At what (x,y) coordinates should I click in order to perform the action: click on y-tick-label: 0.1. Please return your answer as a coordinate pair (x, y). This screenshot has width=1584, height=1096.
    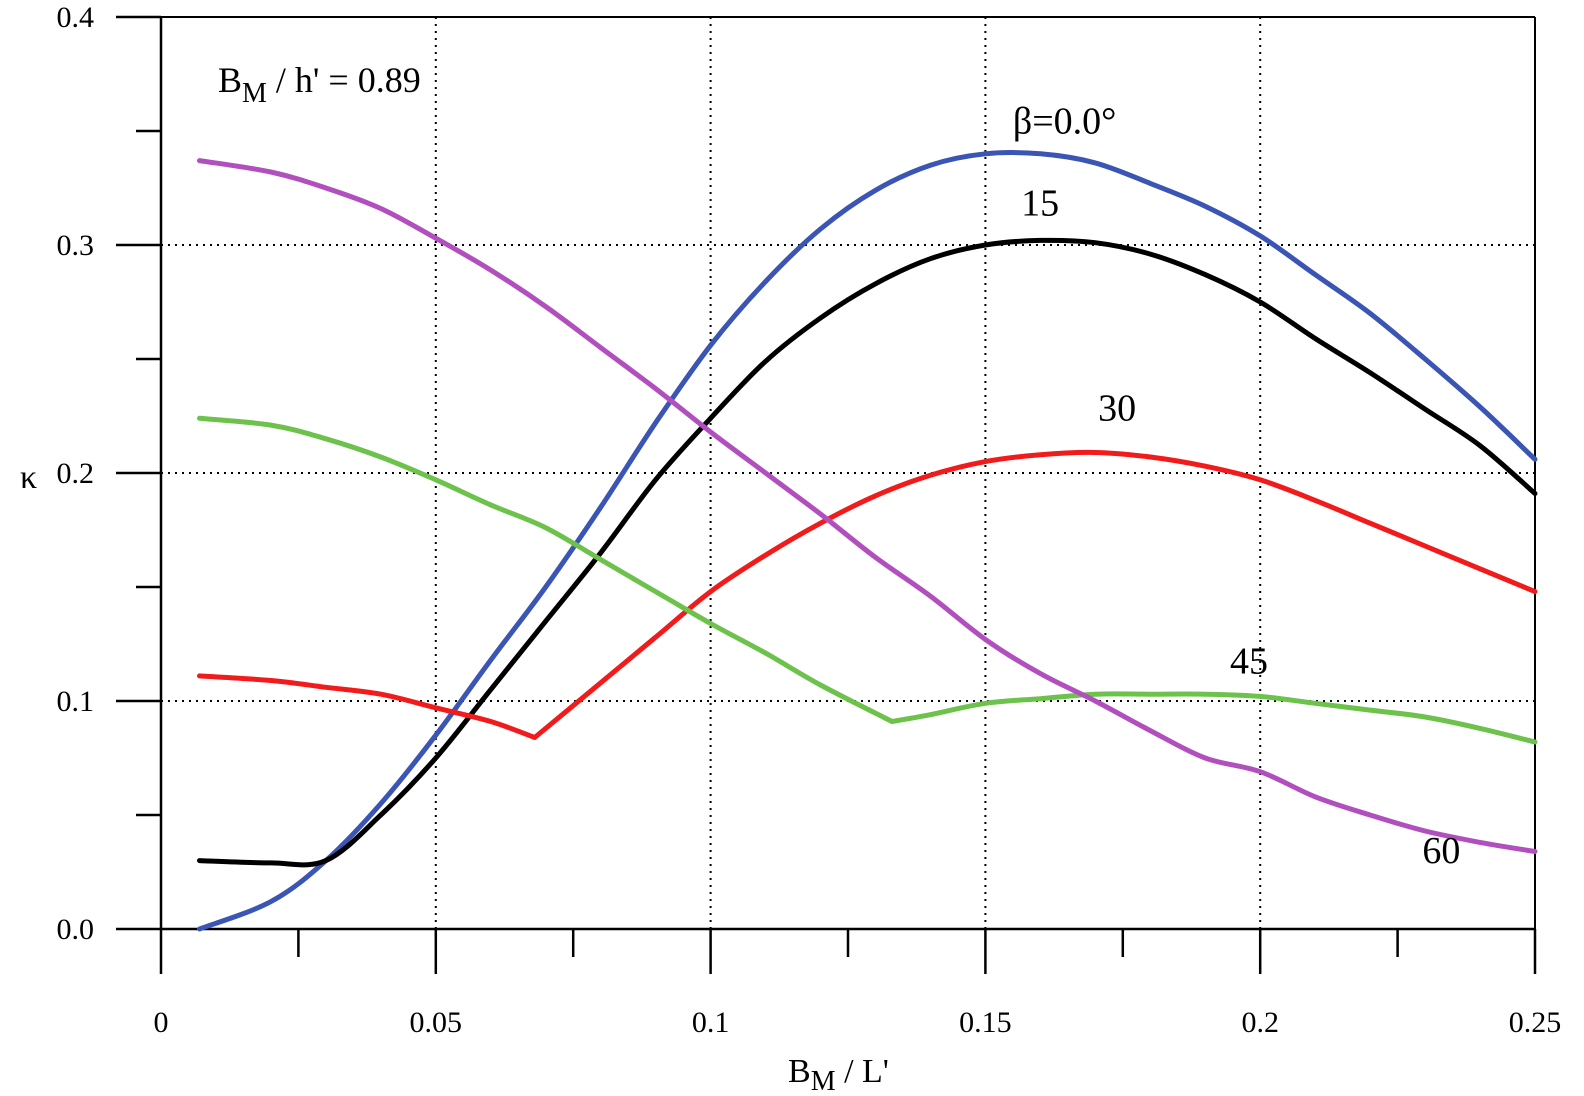
    Looking at the image, I should click on (76, 701).